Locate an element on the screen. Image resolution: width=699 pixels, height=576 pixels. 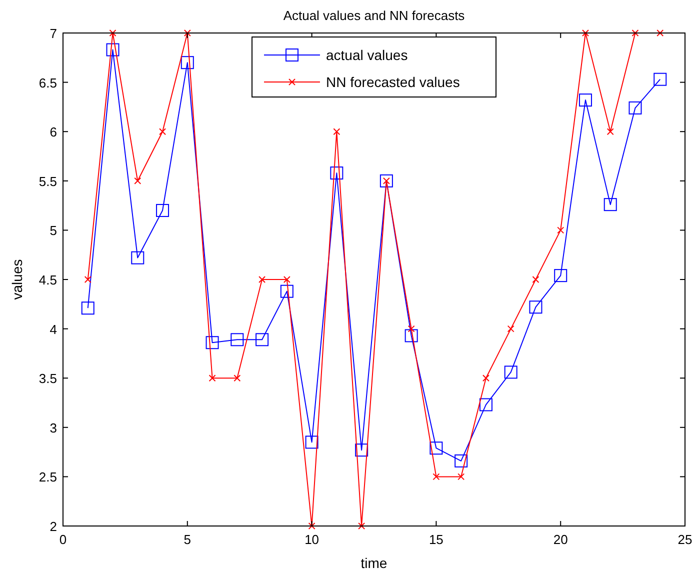
x-axis-title: time is located at coordinates (374, 563).